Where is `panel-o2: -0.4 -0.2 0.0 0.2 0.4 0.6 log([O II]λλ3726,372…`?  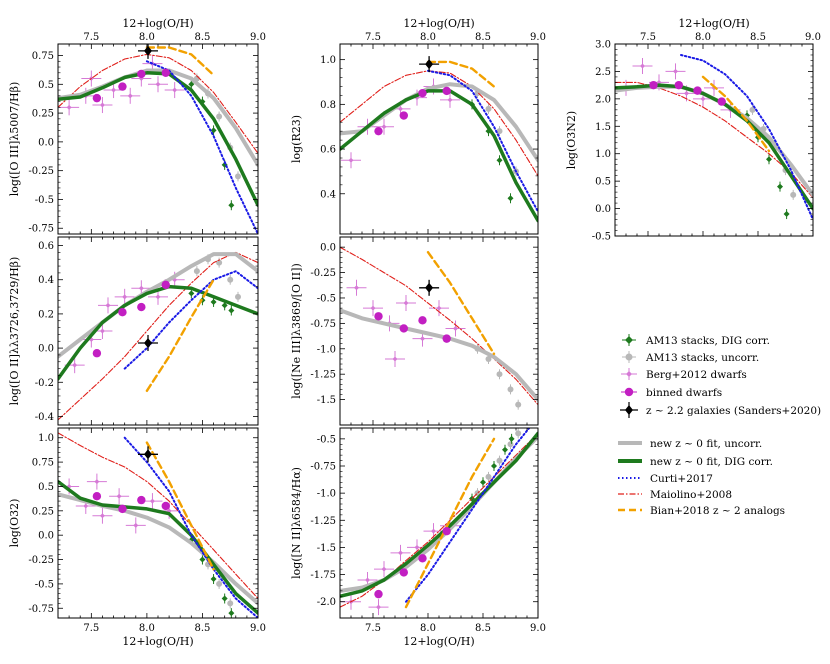 panel-o2: -0.4 -0.2 0.0 0.2 0.4 0.6 log([O II]λλ3726,372… is located at coordinates (133, 331).